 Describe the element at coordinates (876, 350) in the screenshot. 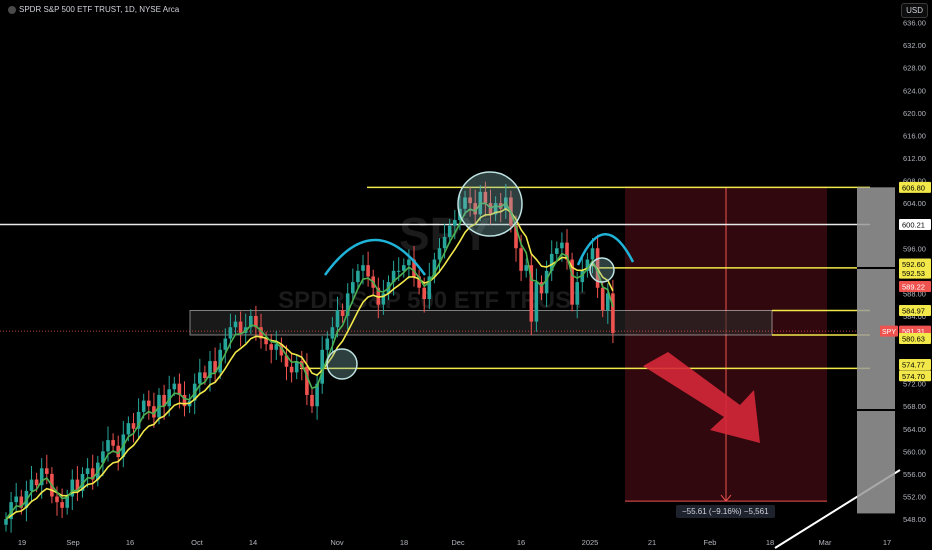

I see `price-scale-highlight` at that location.